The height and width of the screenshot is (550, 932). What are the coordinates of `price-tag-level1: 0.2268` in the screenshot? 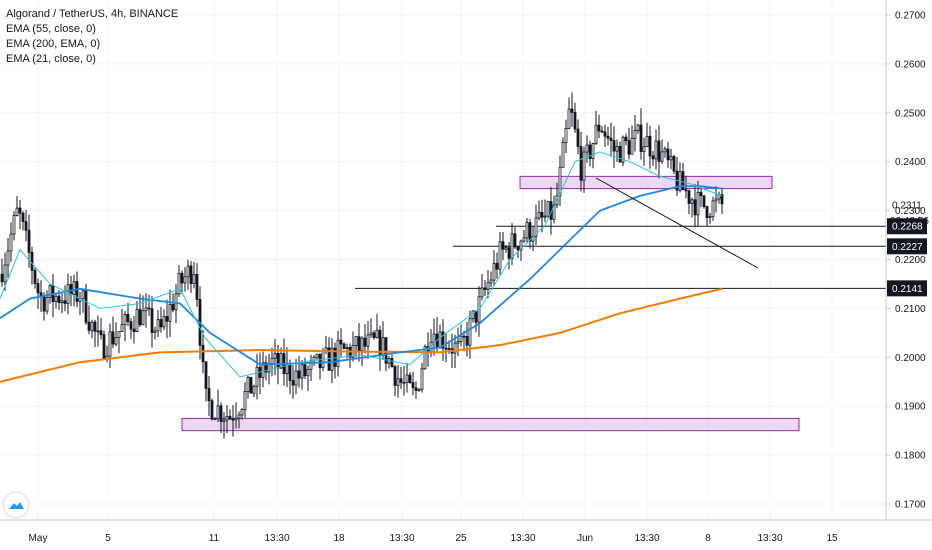 It's located at (907, 227).